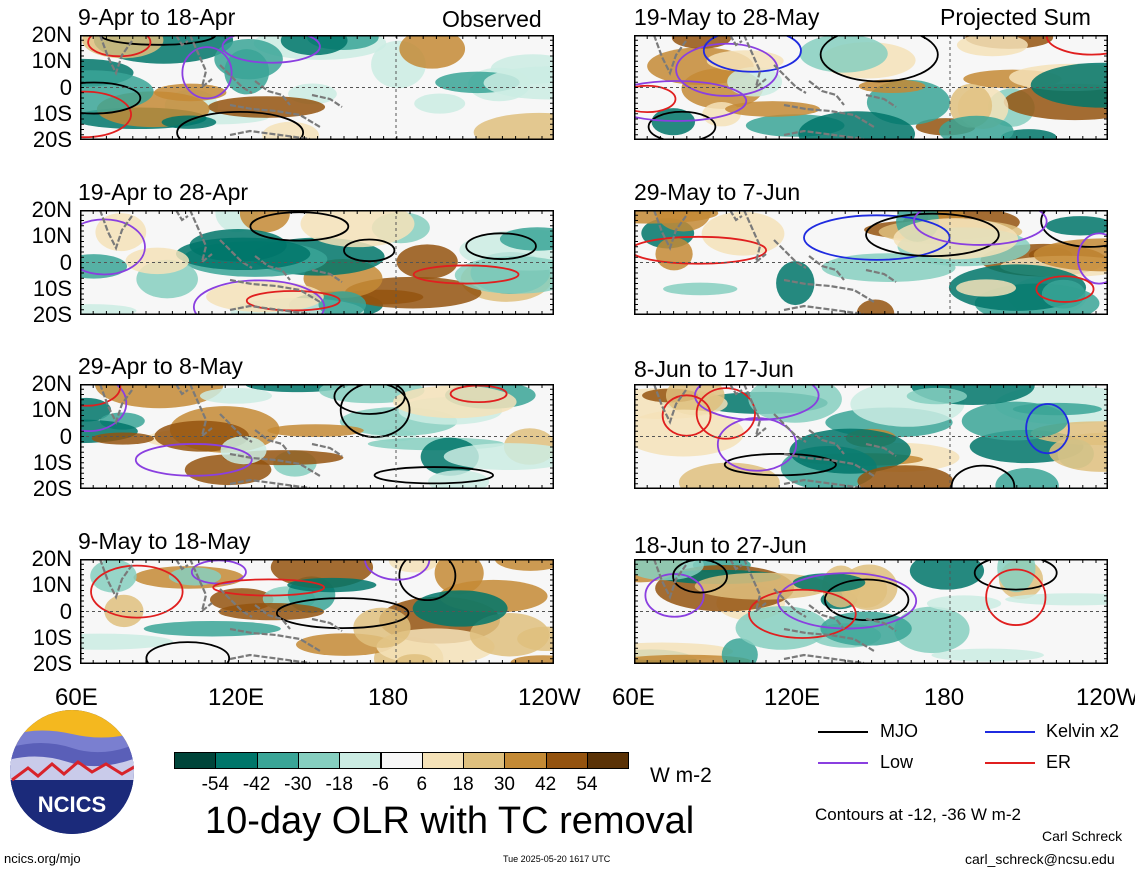 This screenshot has width=1135, height=872. Describe the element at coordinates (52, 113) in the screenshot. I see `lat-label-row1-10s: 10S` at that location.